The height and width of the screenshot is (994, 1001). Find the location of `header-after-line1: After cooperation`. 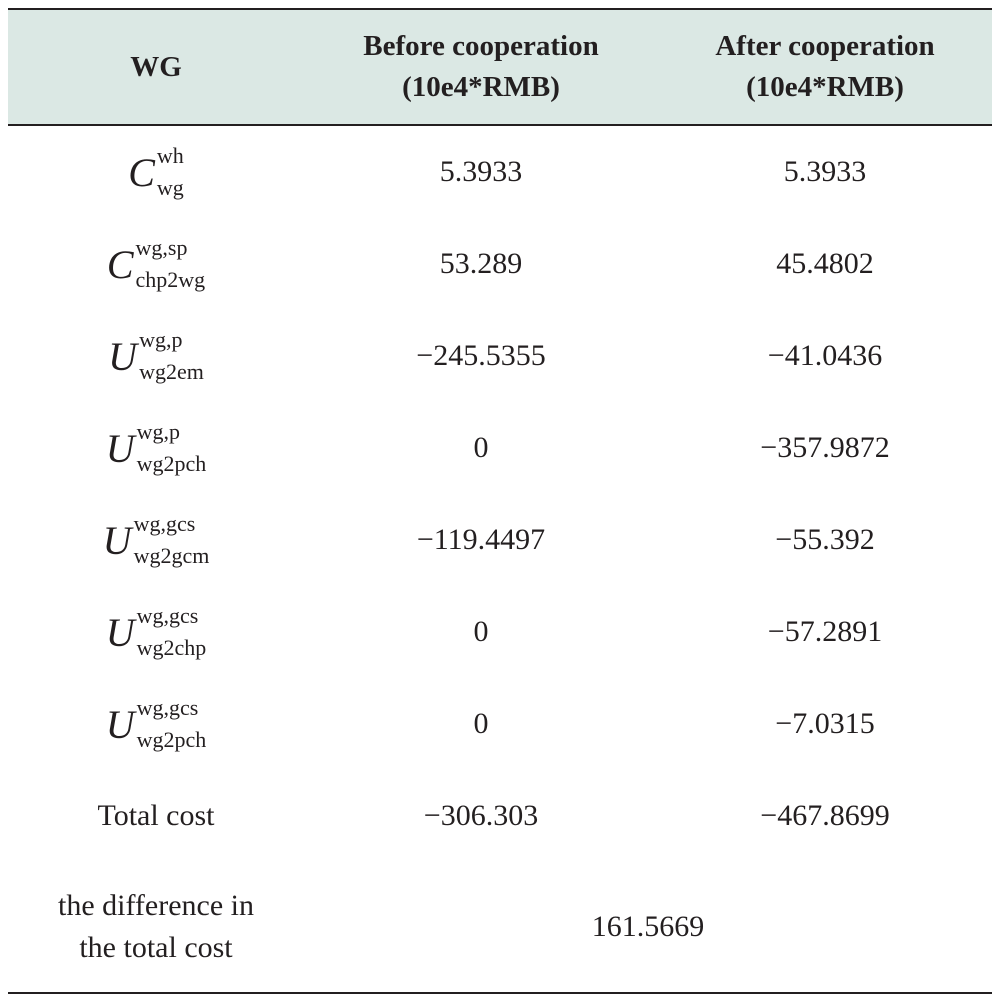

header-after-line1: After cooperation is located at coordinates (825, 46).